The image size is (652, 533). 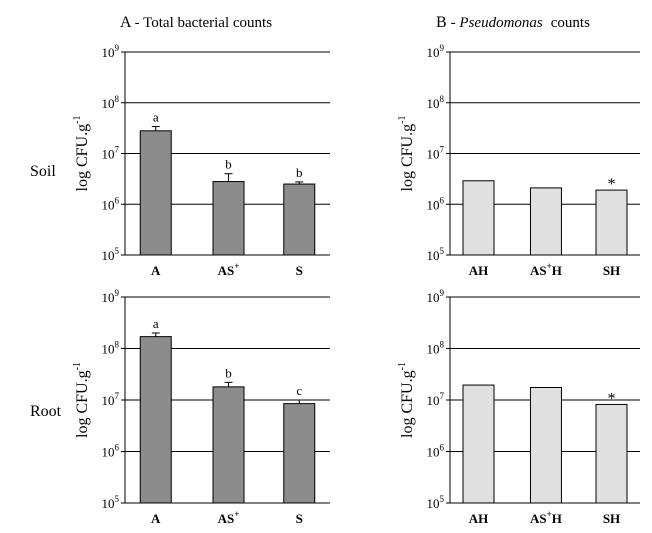 I want to click on panel-b-title-rest: counts, so click(x=570, y=23).